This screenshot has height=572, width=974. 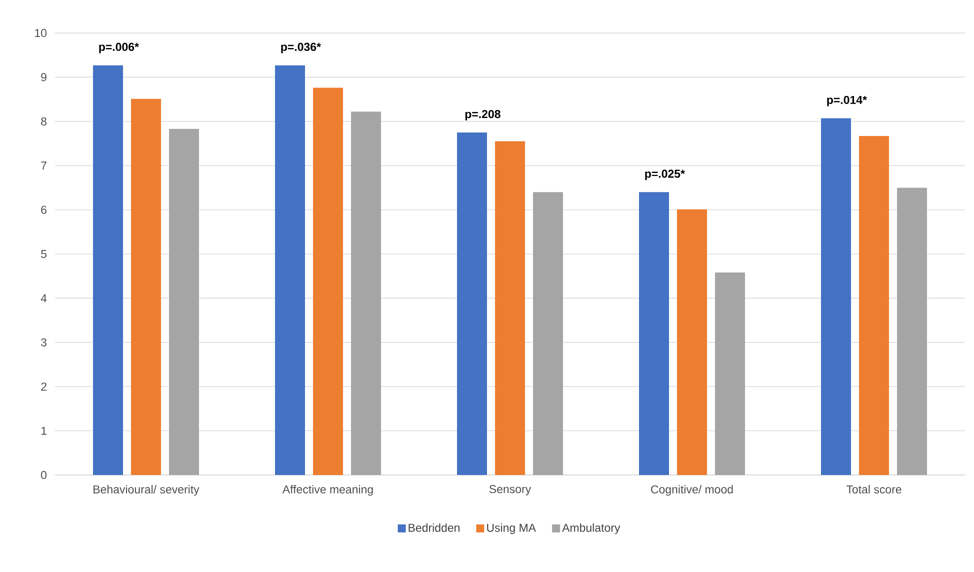 I want to click on y-tick-label: 8, so click(x=43, y=121).